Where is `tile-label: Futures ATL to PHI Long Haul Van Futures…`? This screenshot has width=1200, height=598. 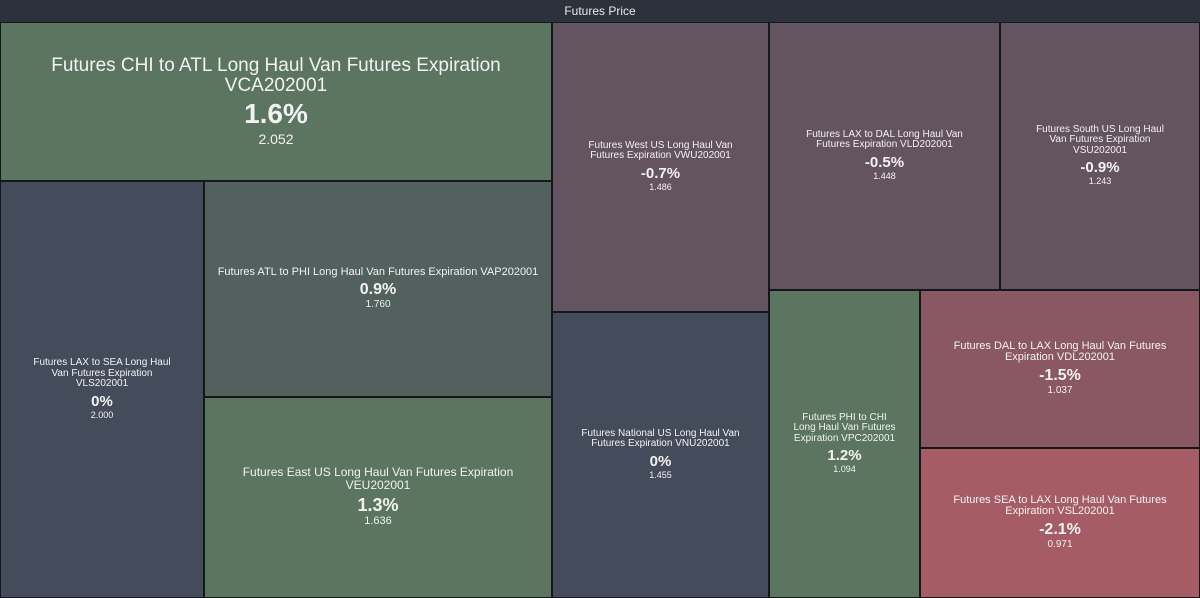 tile-label: Futures ATL to PHI Long Haul Van Futures… is located at coordinates (378, 271).